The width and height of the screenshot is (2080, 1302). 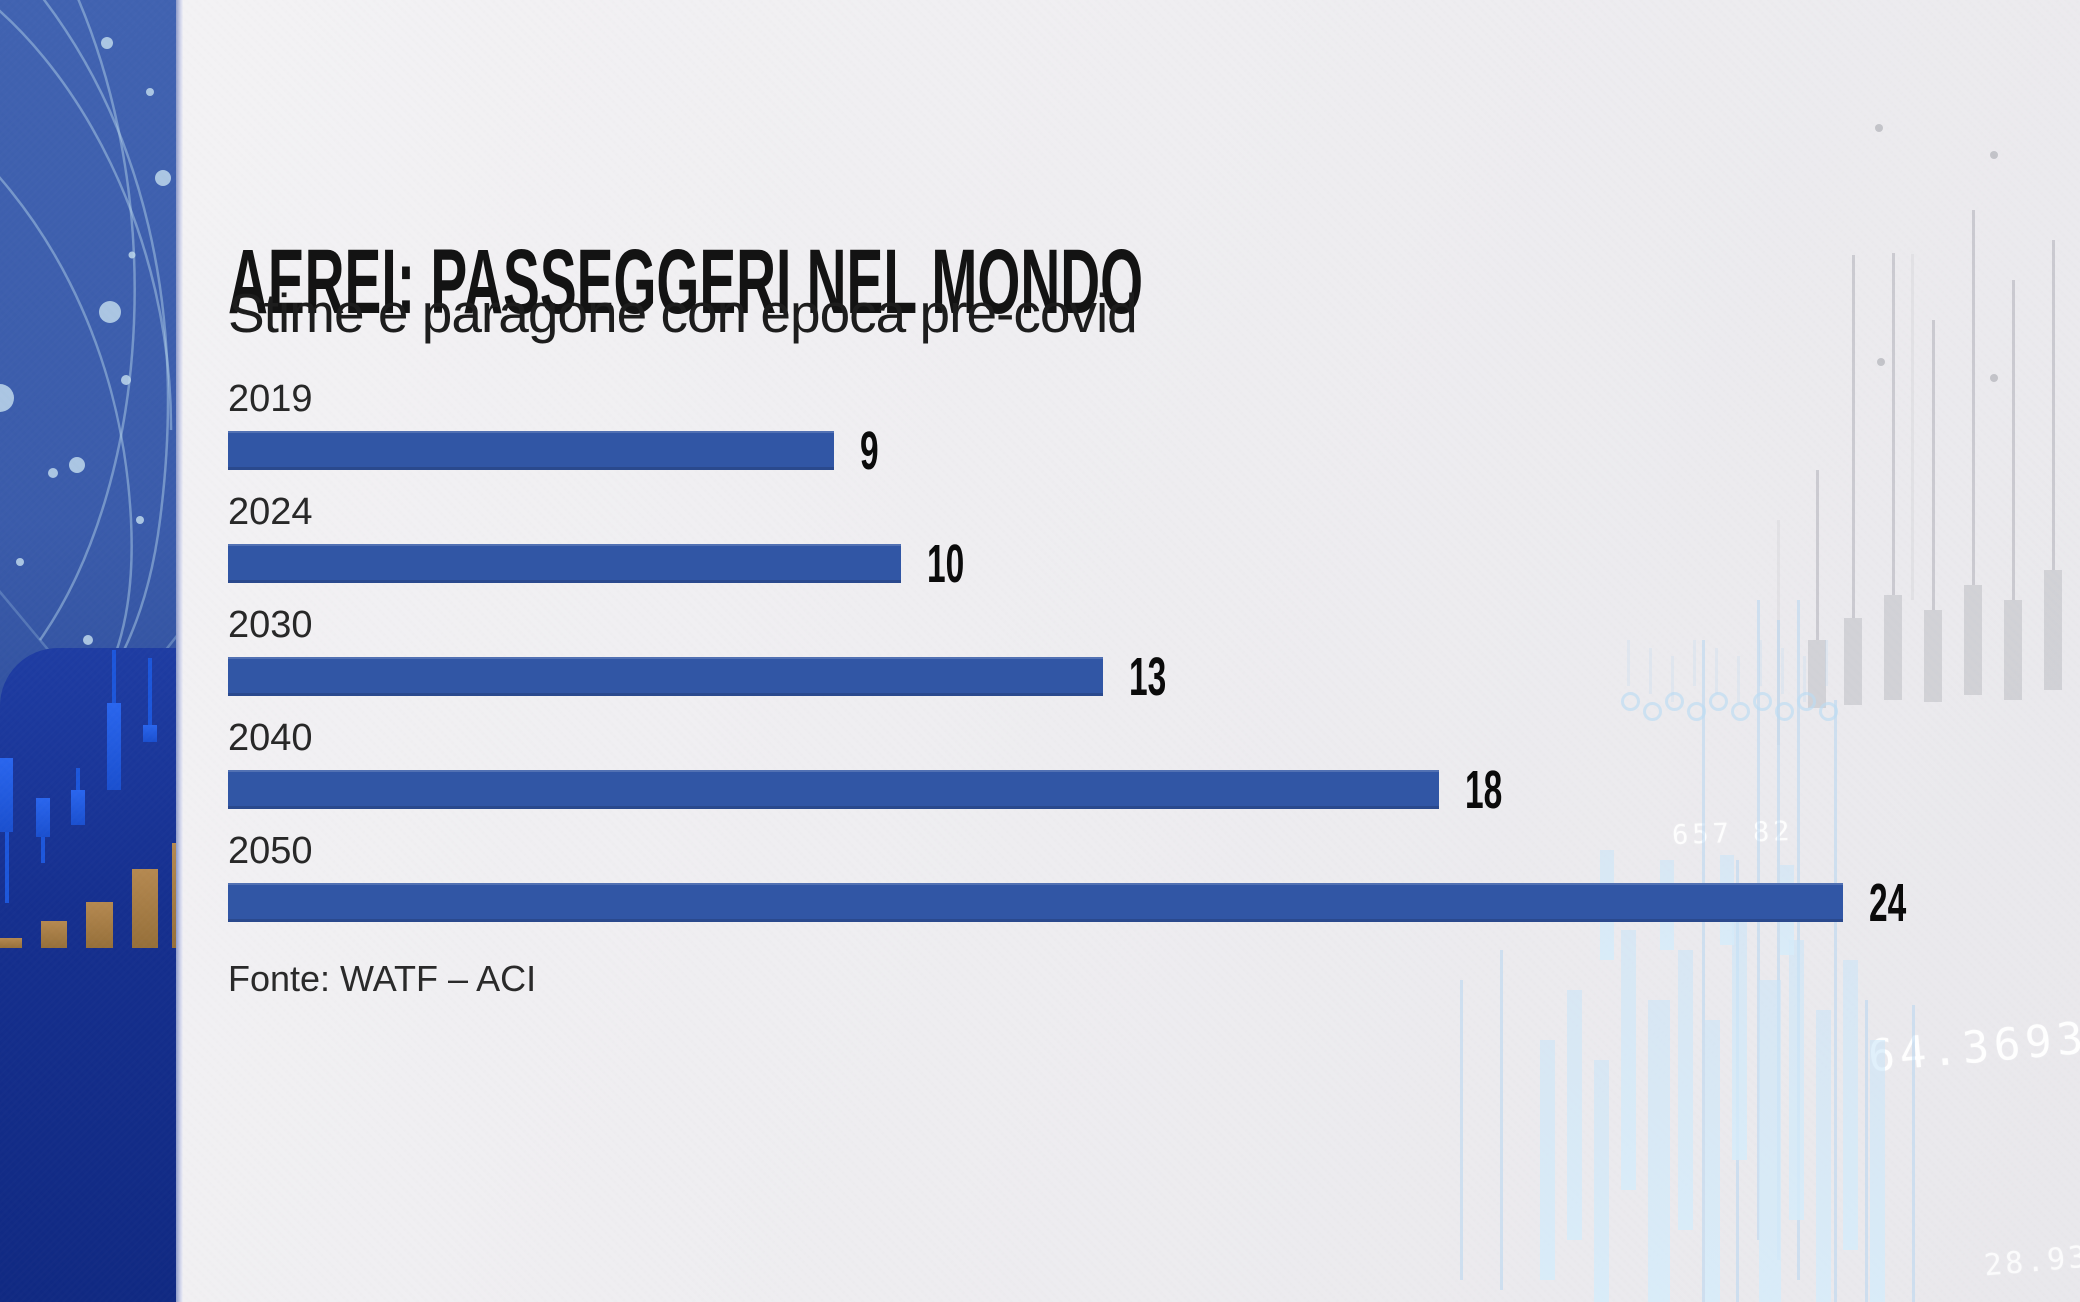 I want to click on sidebar-market-panel, so click(x=88, y=975).